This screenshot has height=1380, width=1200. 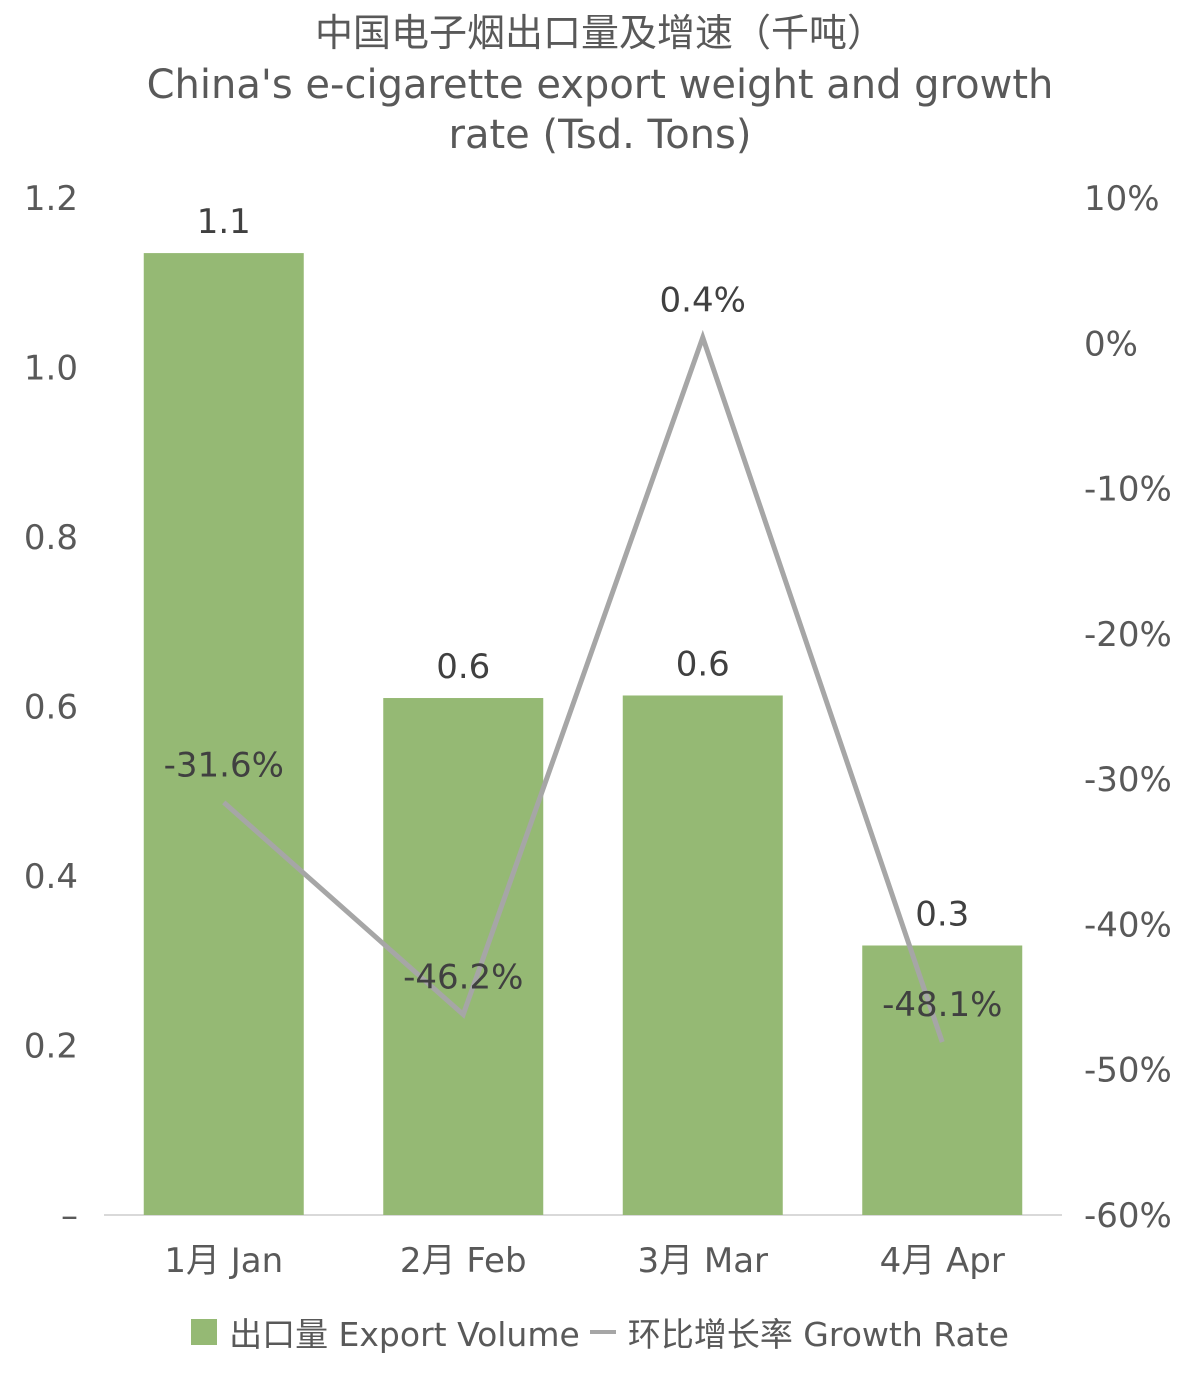 I want to click on legend-line-label: 环比增长率 Growth Rate, so click(x=818, y=1334).